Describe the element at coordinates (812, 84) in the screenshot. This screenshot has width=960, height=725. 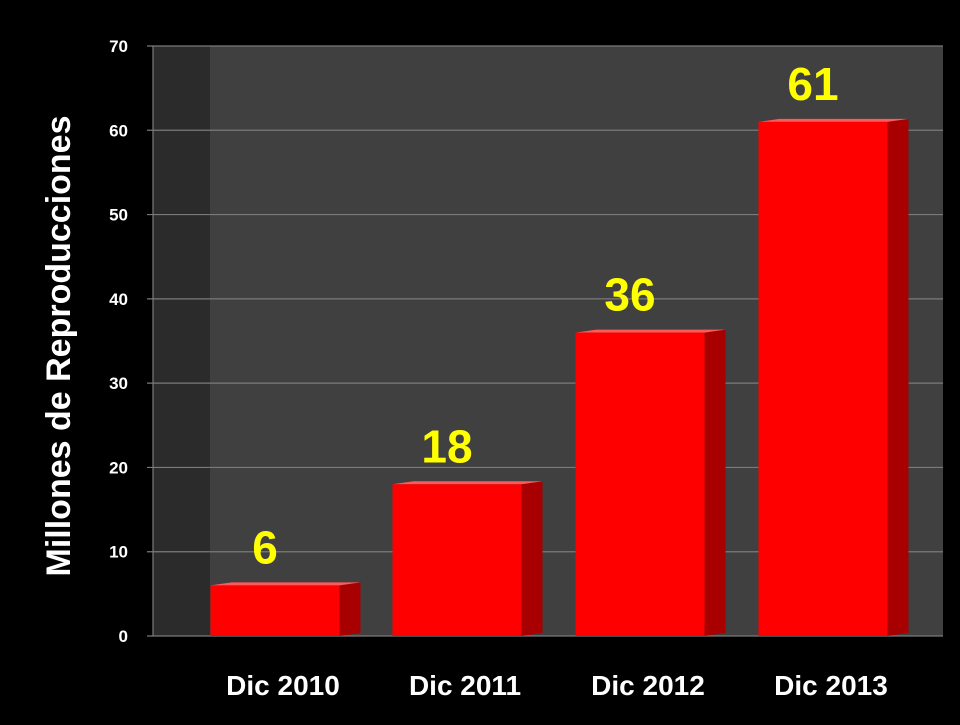
I see `data-label-3: 61` at that location.